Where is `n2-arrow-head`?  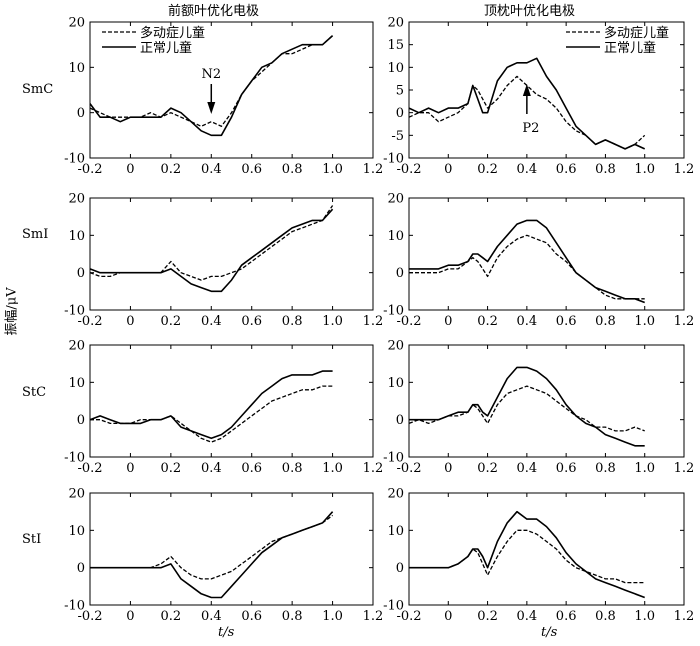
n2-arrow-head is located at coordinates (211, 108).